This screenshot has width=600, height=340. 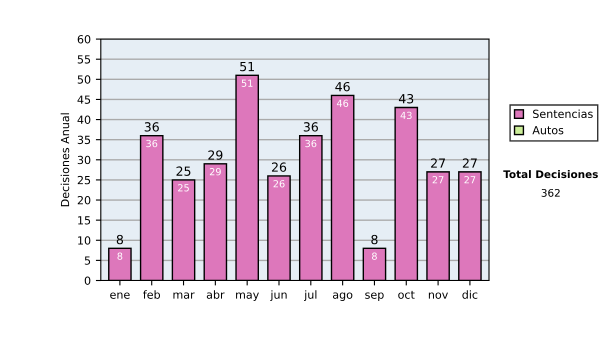 I want to click on x-tick-label: dic, so click(x=470, y=294).